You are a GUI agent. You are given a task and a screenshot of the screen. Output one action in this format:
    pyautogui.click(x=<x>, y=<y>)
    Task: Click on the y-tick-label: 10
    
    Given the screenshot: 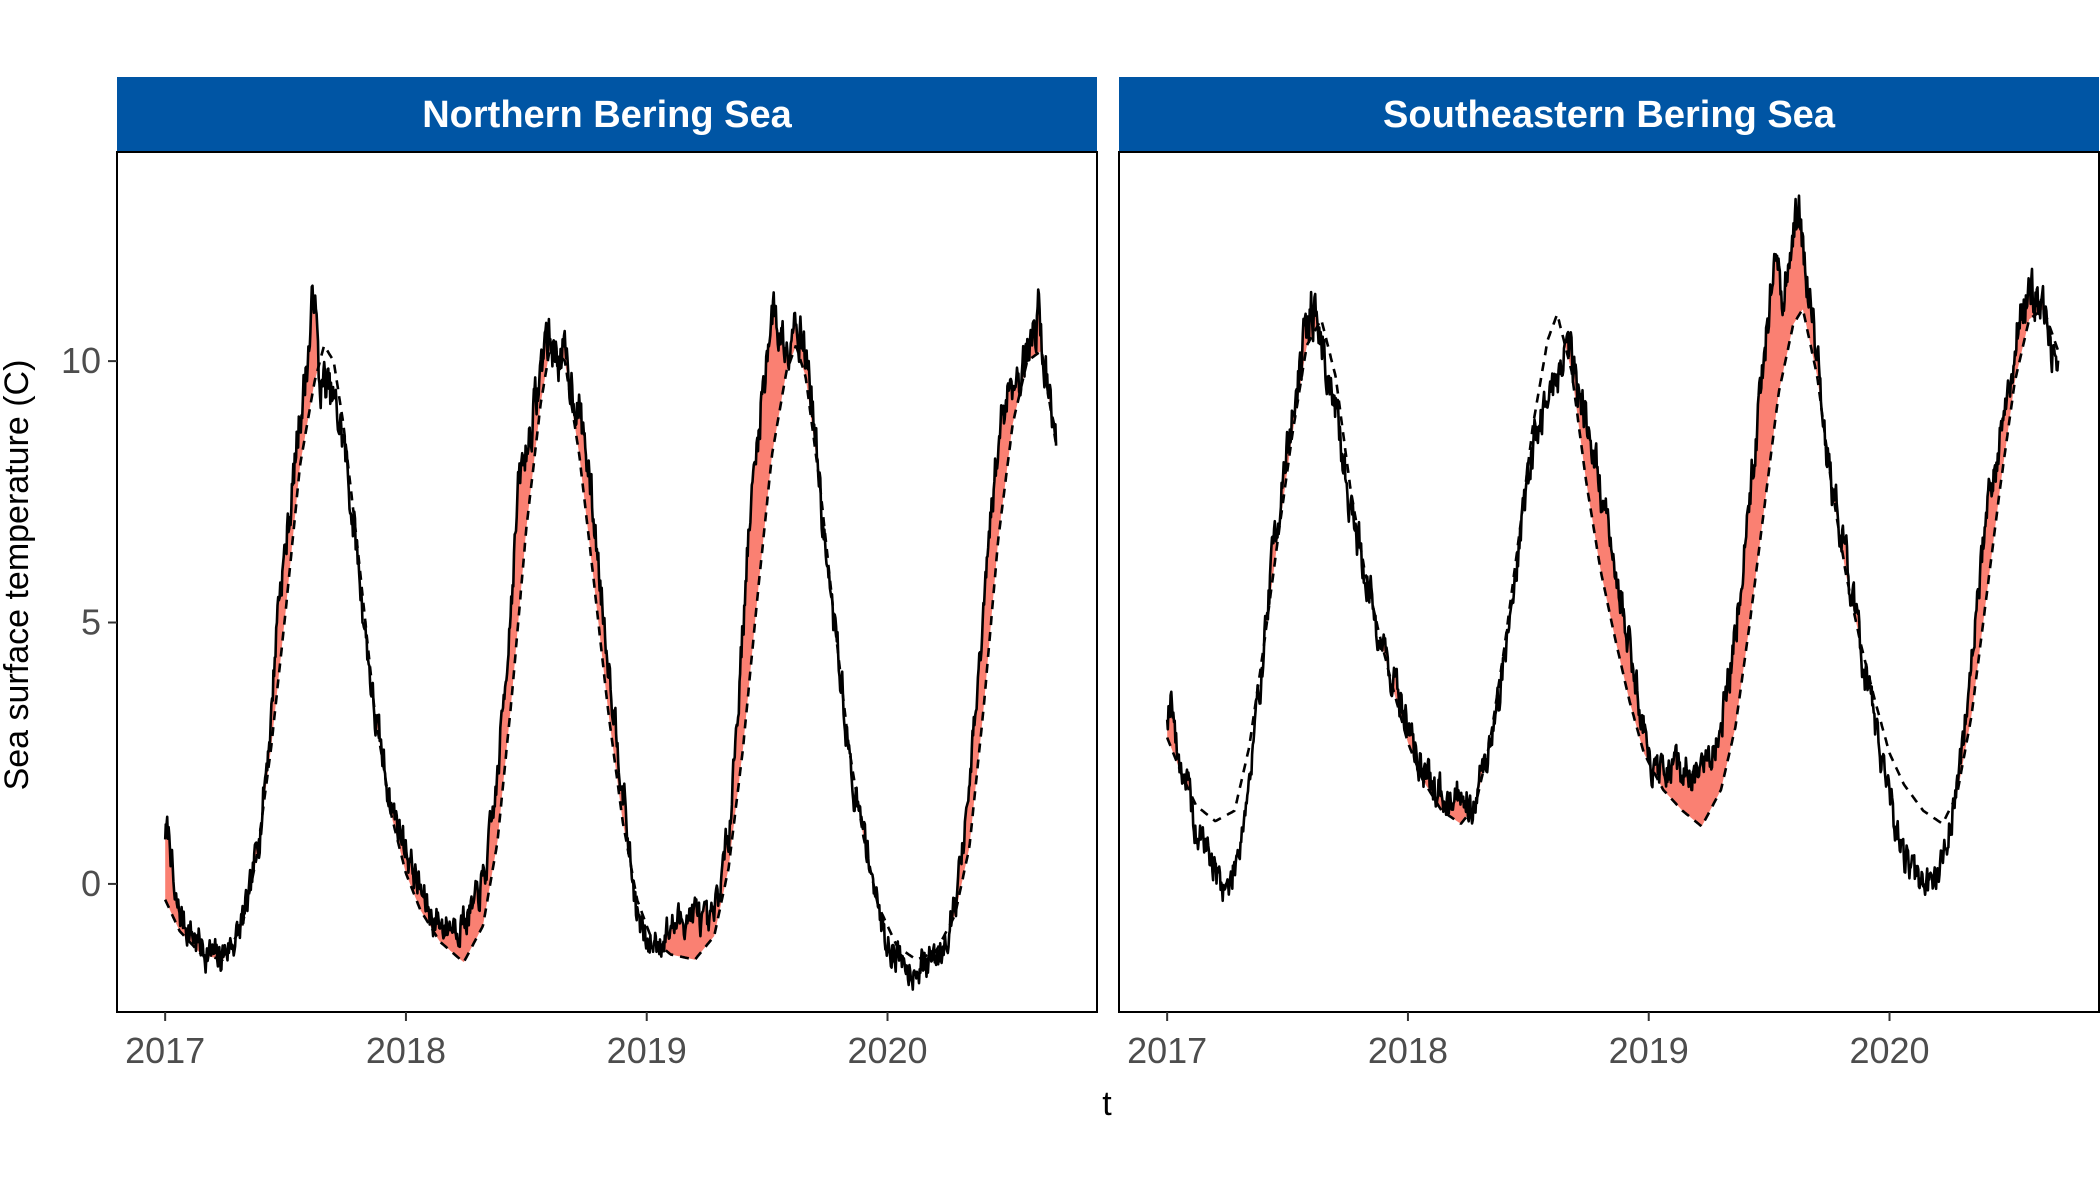 What is the action you would take?
    pyautogui.click(x=81, y=360)
    